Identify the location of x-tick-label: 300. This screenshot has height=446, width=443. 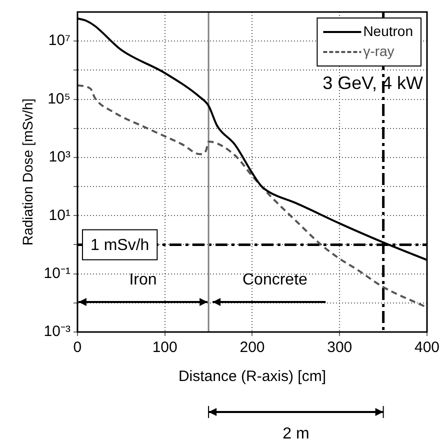
(339, 347).